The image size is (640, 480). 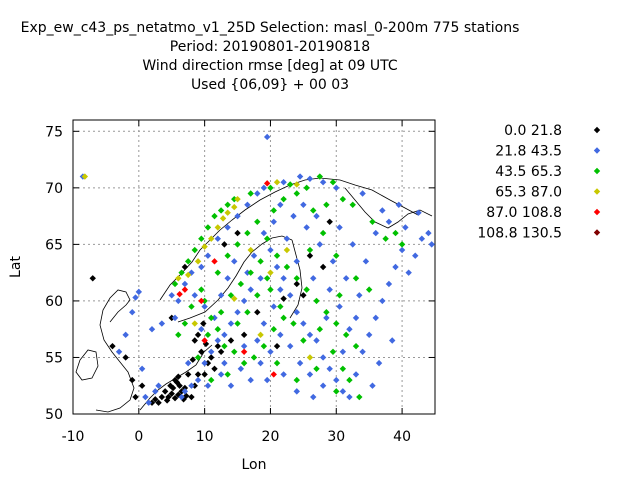 I want to click on y-tick-label: 65, so click(x=54, y=245).